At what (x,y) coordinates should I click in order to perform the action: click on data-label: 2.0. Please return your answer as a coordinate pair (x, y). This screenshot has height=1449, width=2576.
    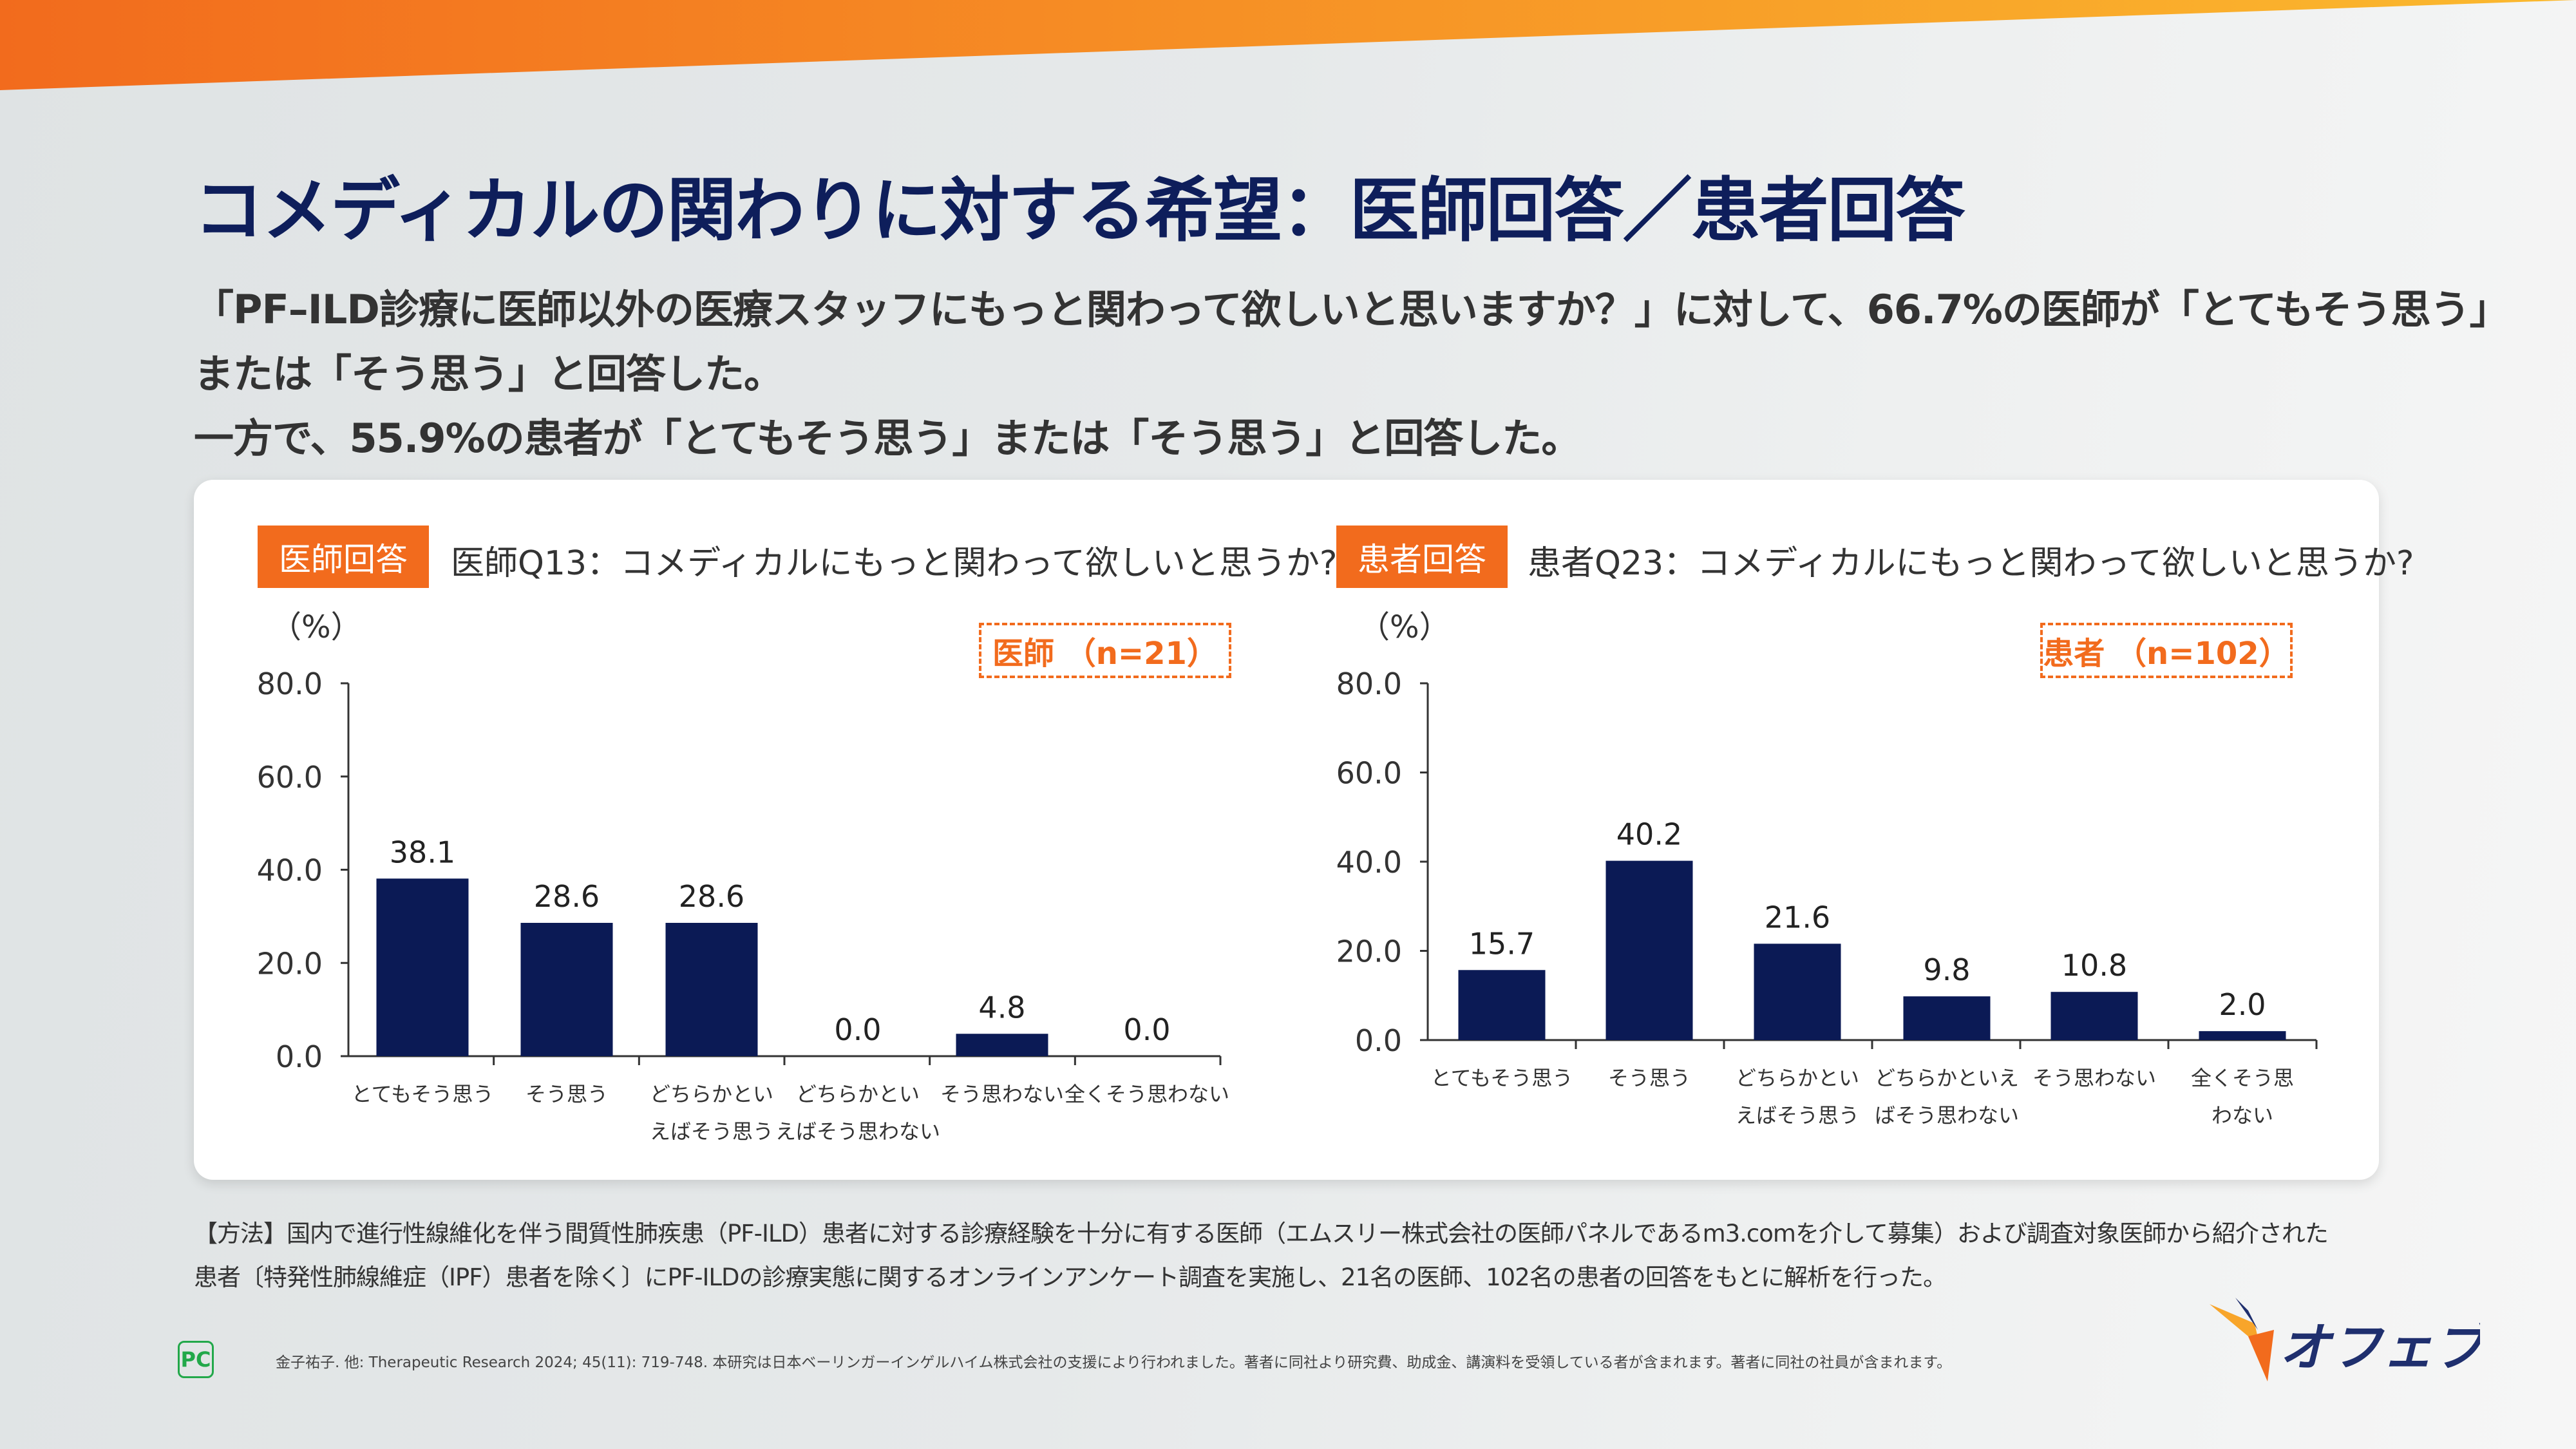
    Looking at the image, I should click on (2242, 1005).